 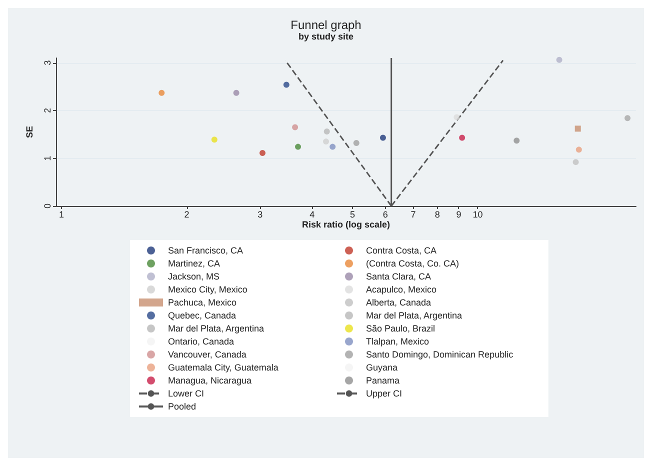 What do you see at coordinates (47, 111) in the screenshot?
I see `y-tick-label: 2` at bounding box center [47, 111].